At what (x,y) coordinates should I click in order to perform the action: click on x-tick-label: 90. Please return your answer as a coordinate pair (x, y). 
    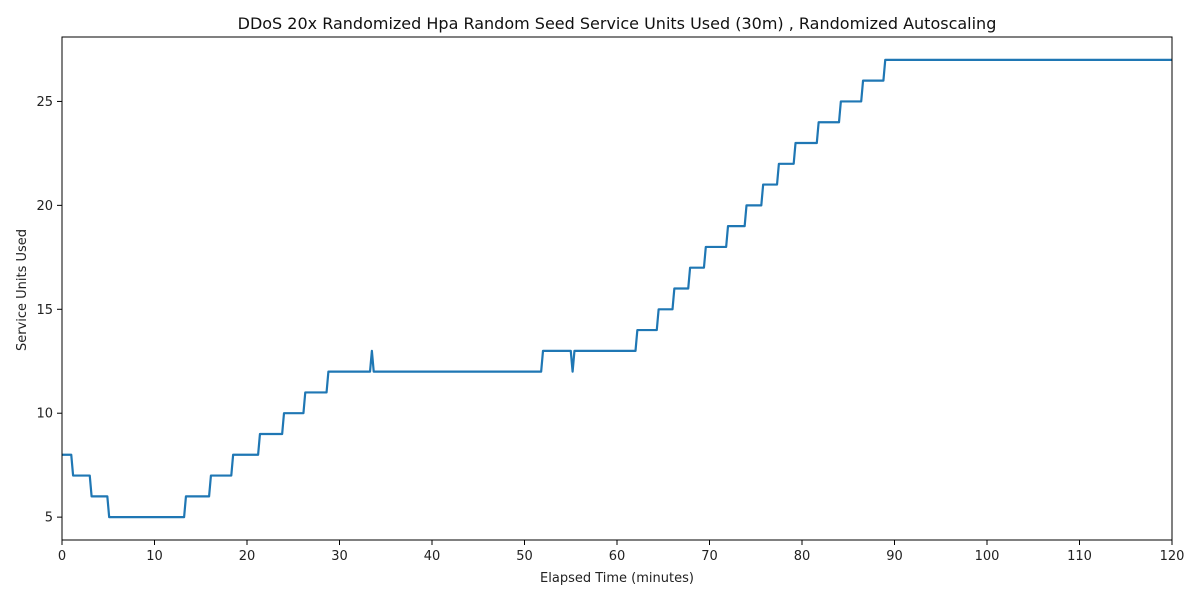
    Looking at the image, I should click on (894, 556).